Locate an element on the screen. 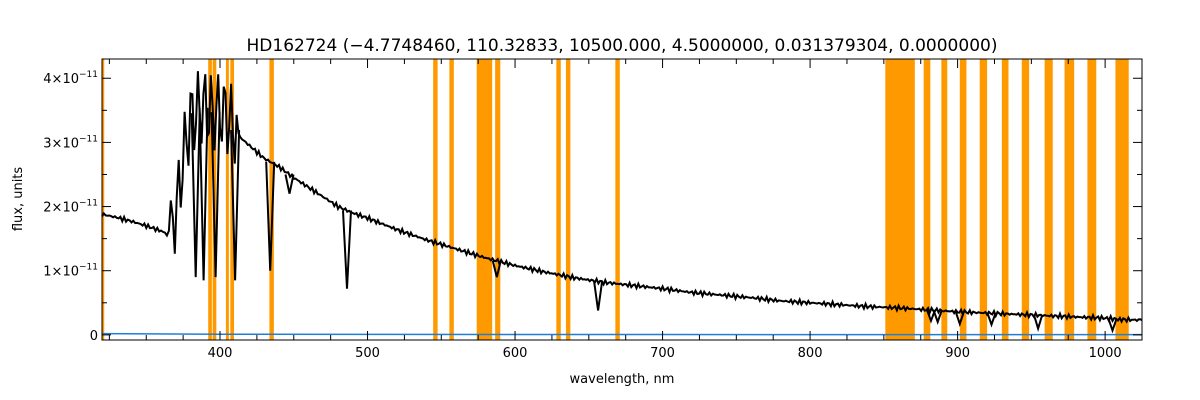 The image size is (1200, 400). y-tick-label-3: 3×10⁻¹¹ is located at coordinates (70, 142).